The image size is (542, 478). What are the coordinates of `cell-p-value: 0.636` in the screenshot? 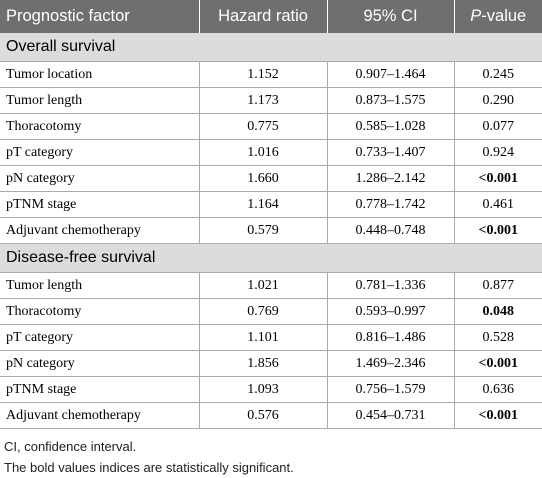 It's located at (498, 389).